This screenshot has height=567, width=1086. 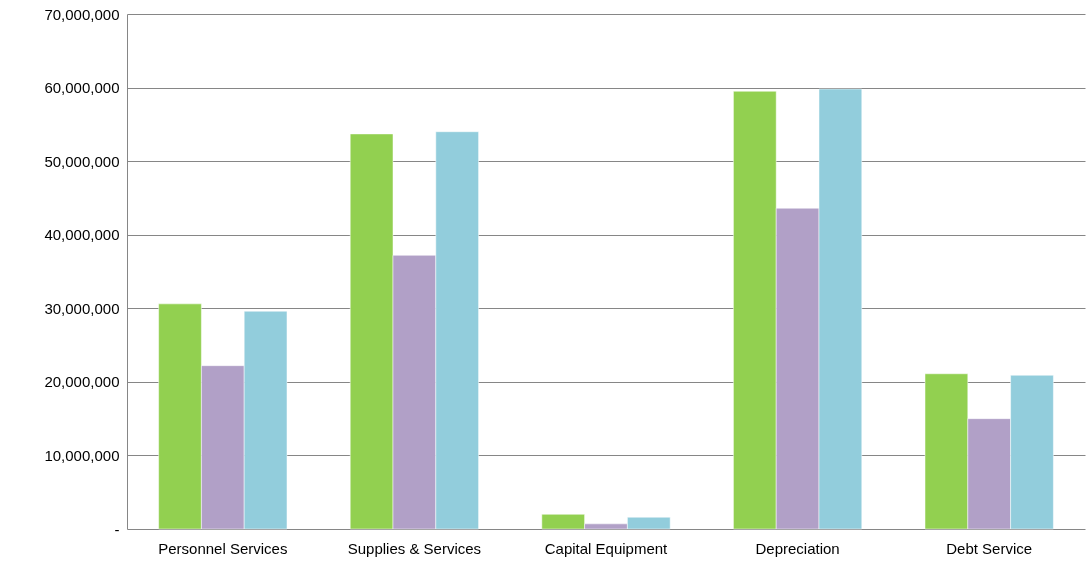 I want to click on y-tick-label: 50,000,000, so click(x=82, y=161).